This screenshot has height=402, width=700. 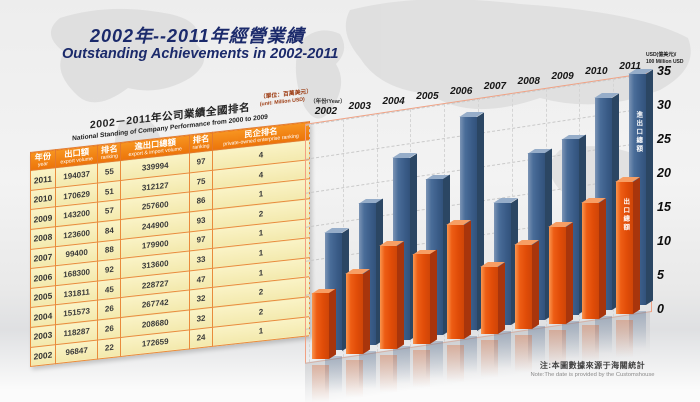 I want to click on page-title-zh: 2002年--2011年經營業績, so click(x=197, y=36).